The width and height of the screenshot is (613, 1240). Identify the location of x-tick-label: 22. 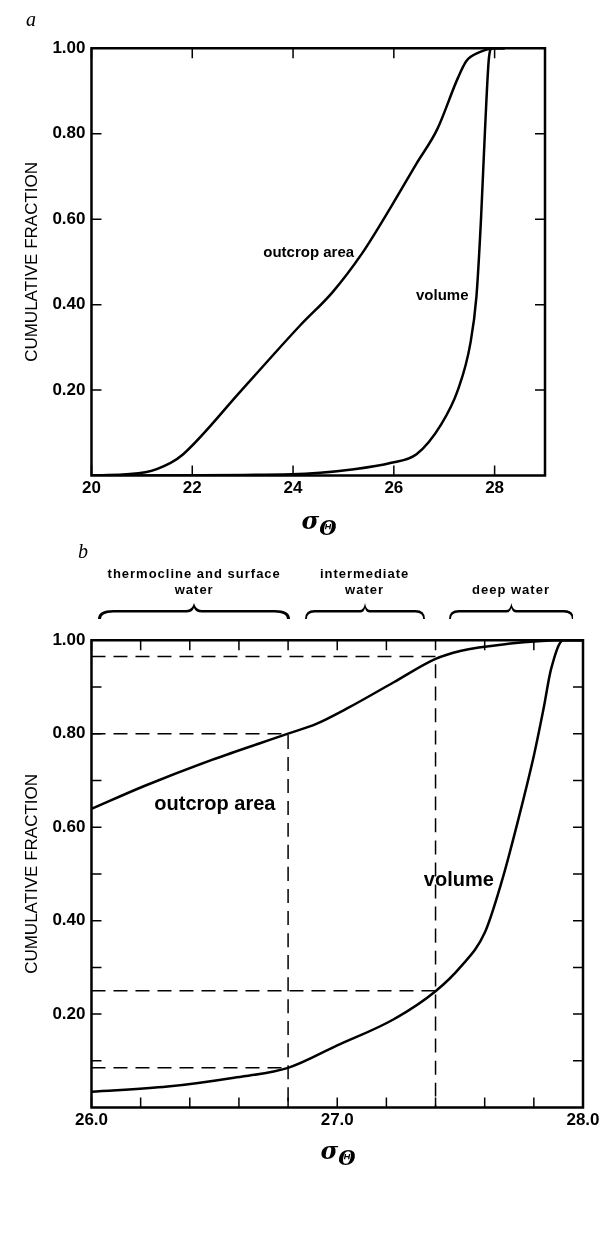
(192, 488).